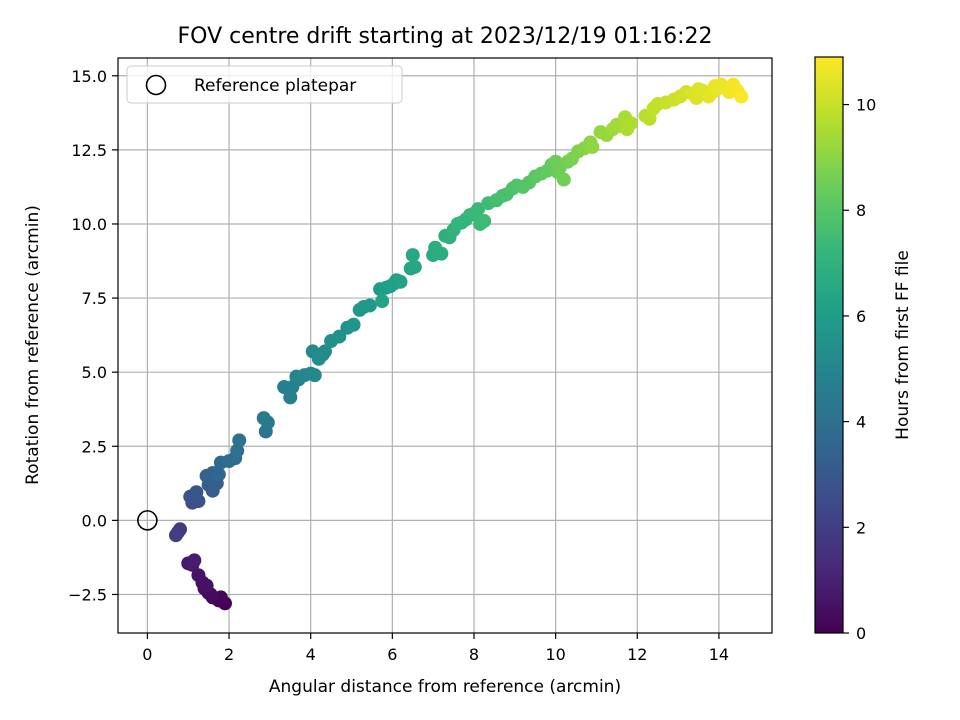 This screenshot has width=960, height=720. Describe the element at coordinates (903, 345) in the screenshot. I see `colorbar-label: Hours from first FF file` at that location.